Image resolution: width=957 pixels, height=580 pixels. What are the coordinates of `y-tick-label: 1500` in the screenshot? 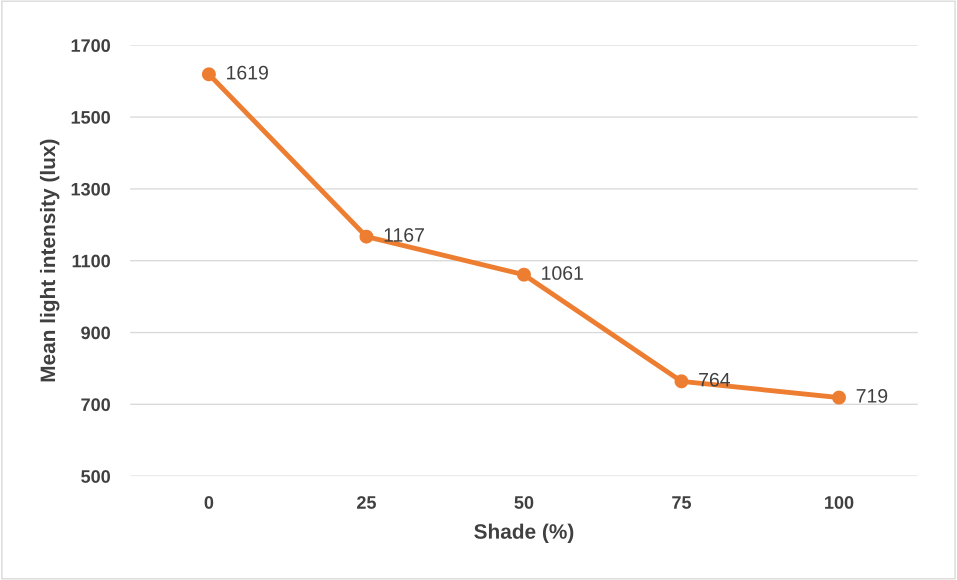 It's located at (91, 117).